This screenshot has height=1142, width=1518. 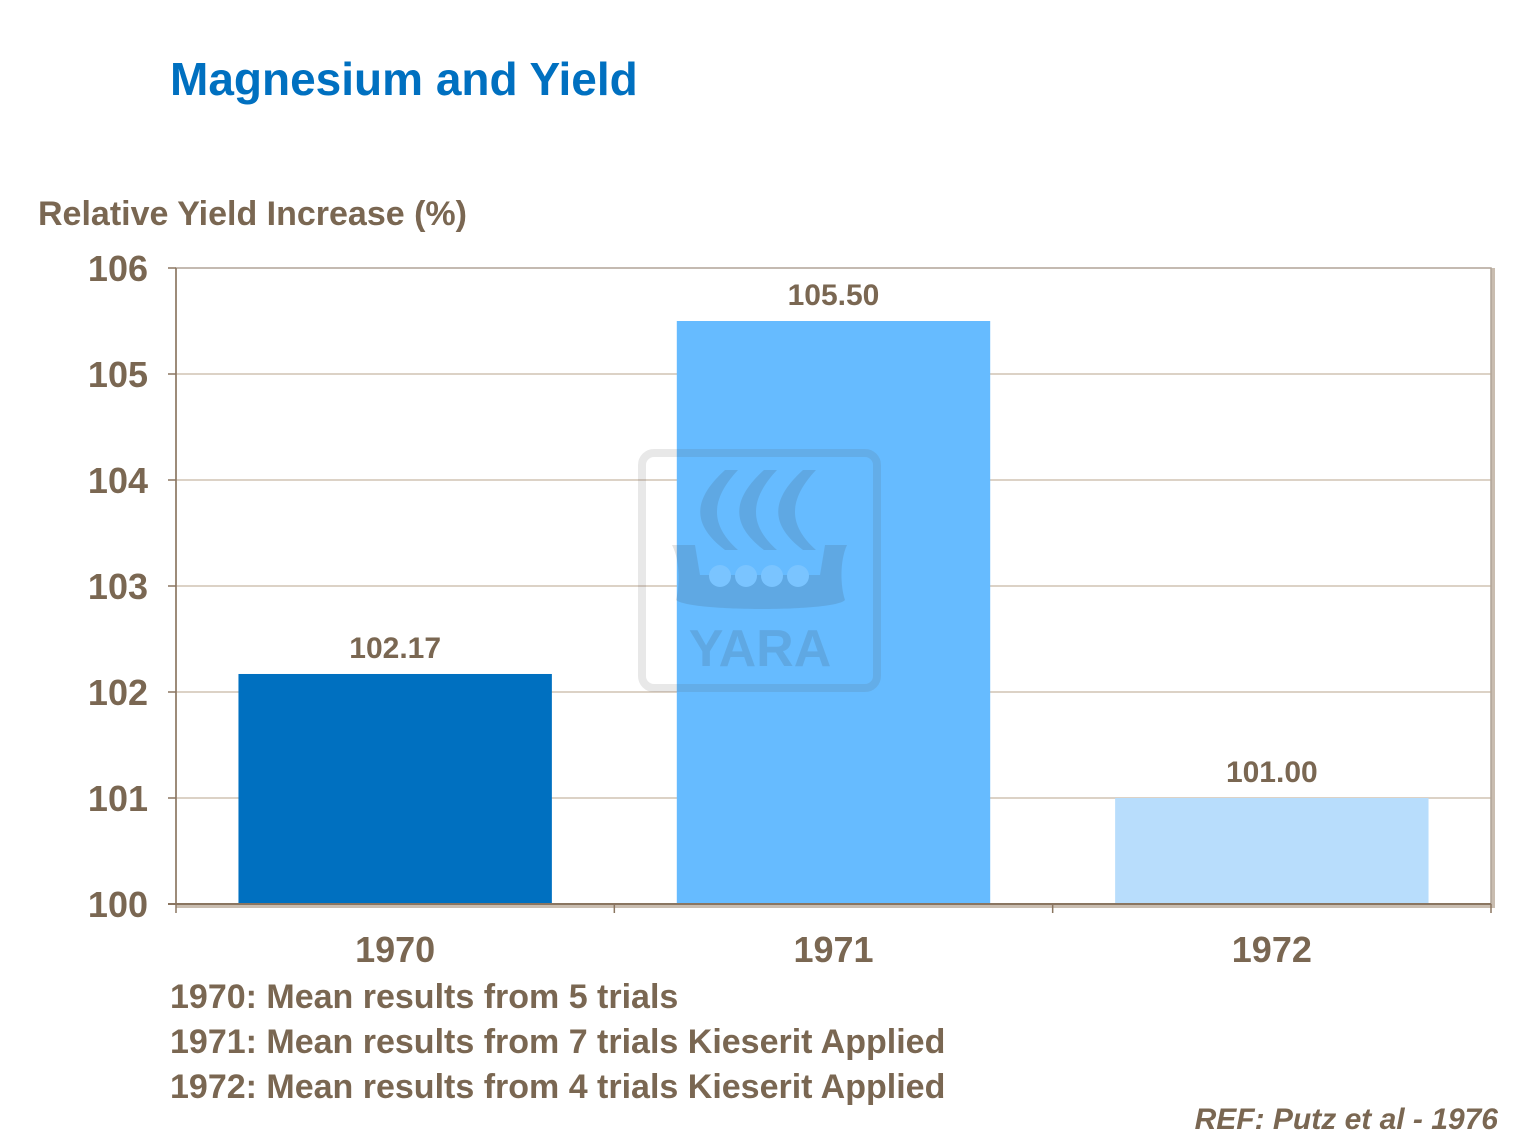 What do you see at coordinates (395, 648) in the screenshot?
I see `data-label: 102.17` at bounding box center [395, 648].